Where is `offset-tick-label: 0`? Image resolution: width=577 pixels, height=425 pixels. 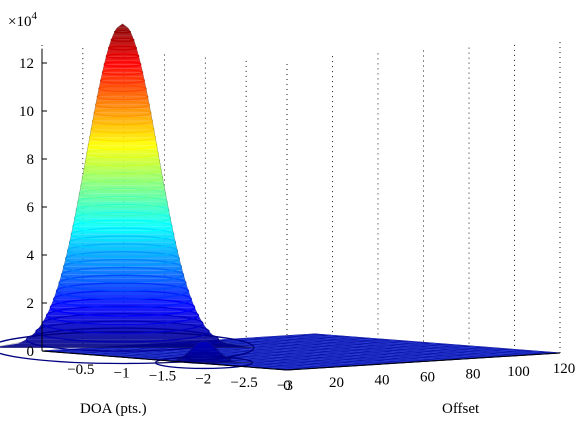
offset-tick-label: 0 is located at coordinates (287, 386).